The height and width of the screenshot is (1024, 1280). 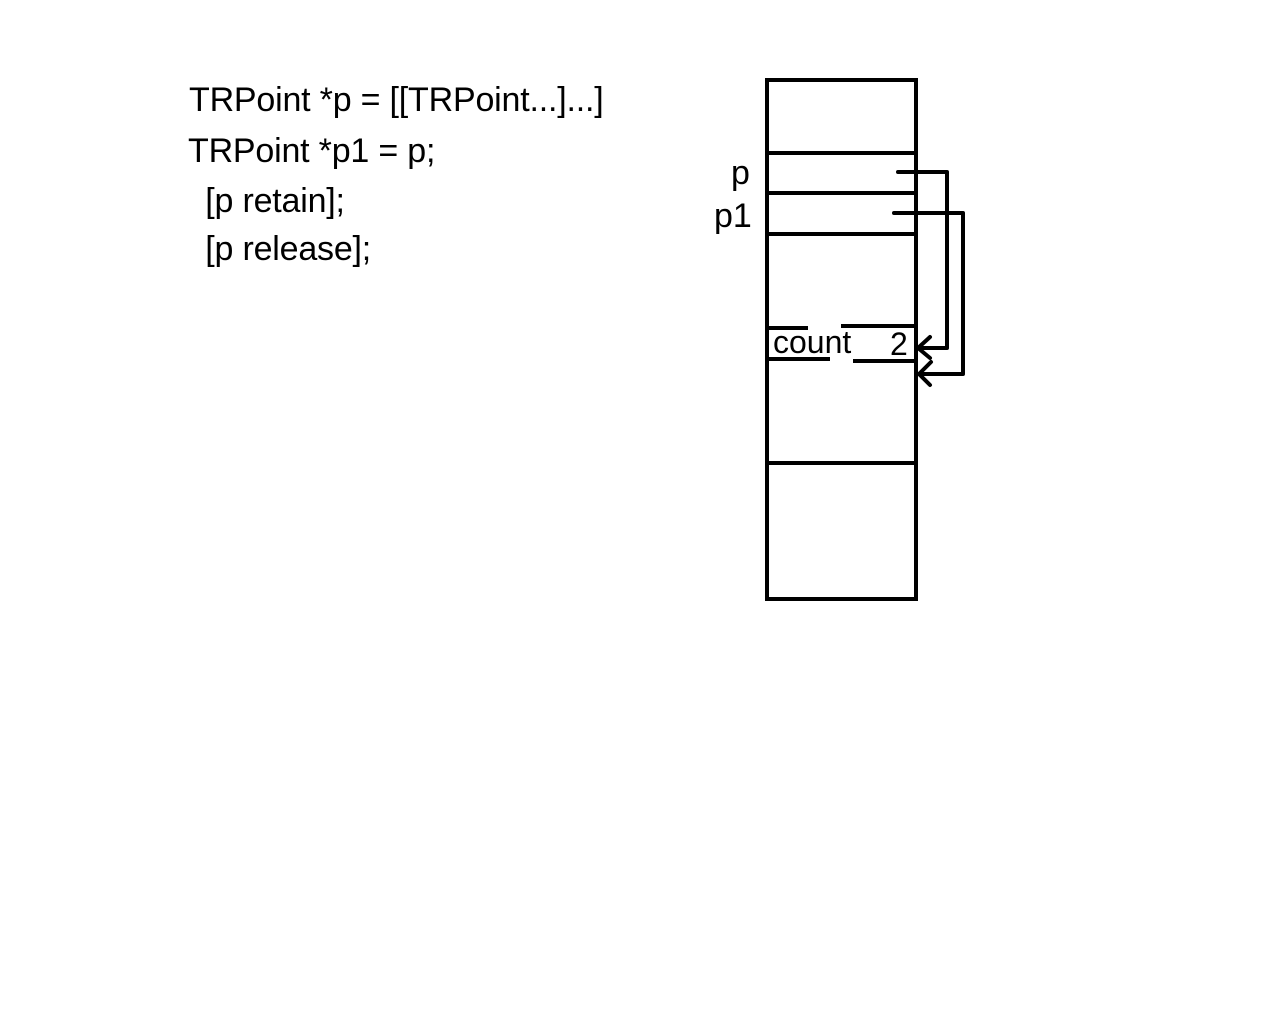 I want to click on memory-column, so click(x=841, y=339).